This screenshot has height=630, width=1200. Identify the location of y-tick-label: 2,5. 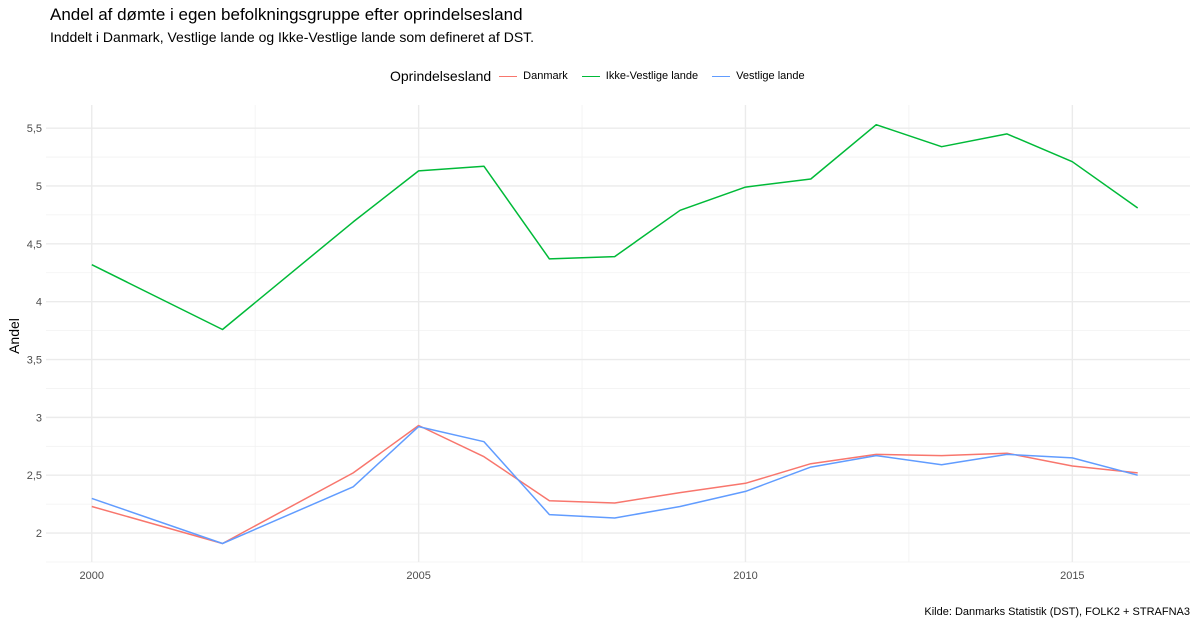
(34, 476).